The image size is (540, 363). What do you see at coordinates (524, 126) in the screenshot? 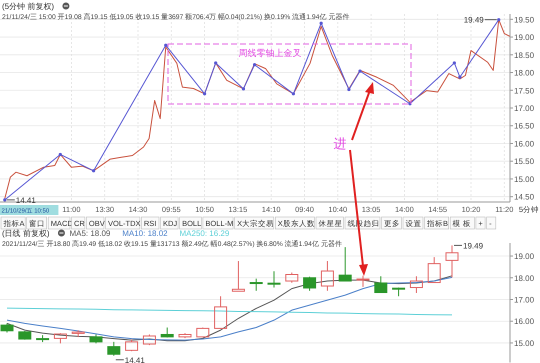
I see `y-tick-label: 16.50` at bounding box center [524, 126].